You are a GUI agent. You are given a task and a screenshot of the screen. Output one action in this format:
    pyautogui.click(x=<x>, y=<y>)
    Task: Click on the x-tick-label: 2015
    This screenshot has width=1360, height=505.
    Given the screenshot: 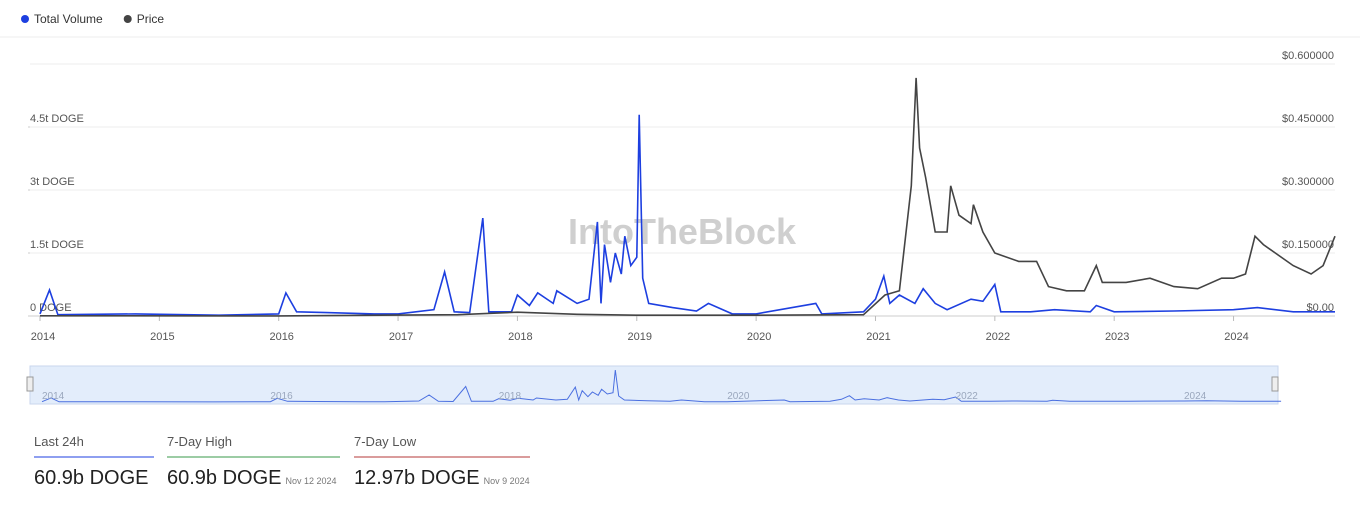 What is the action you would take?
    pyautogui.click(x=162, y=337)
    